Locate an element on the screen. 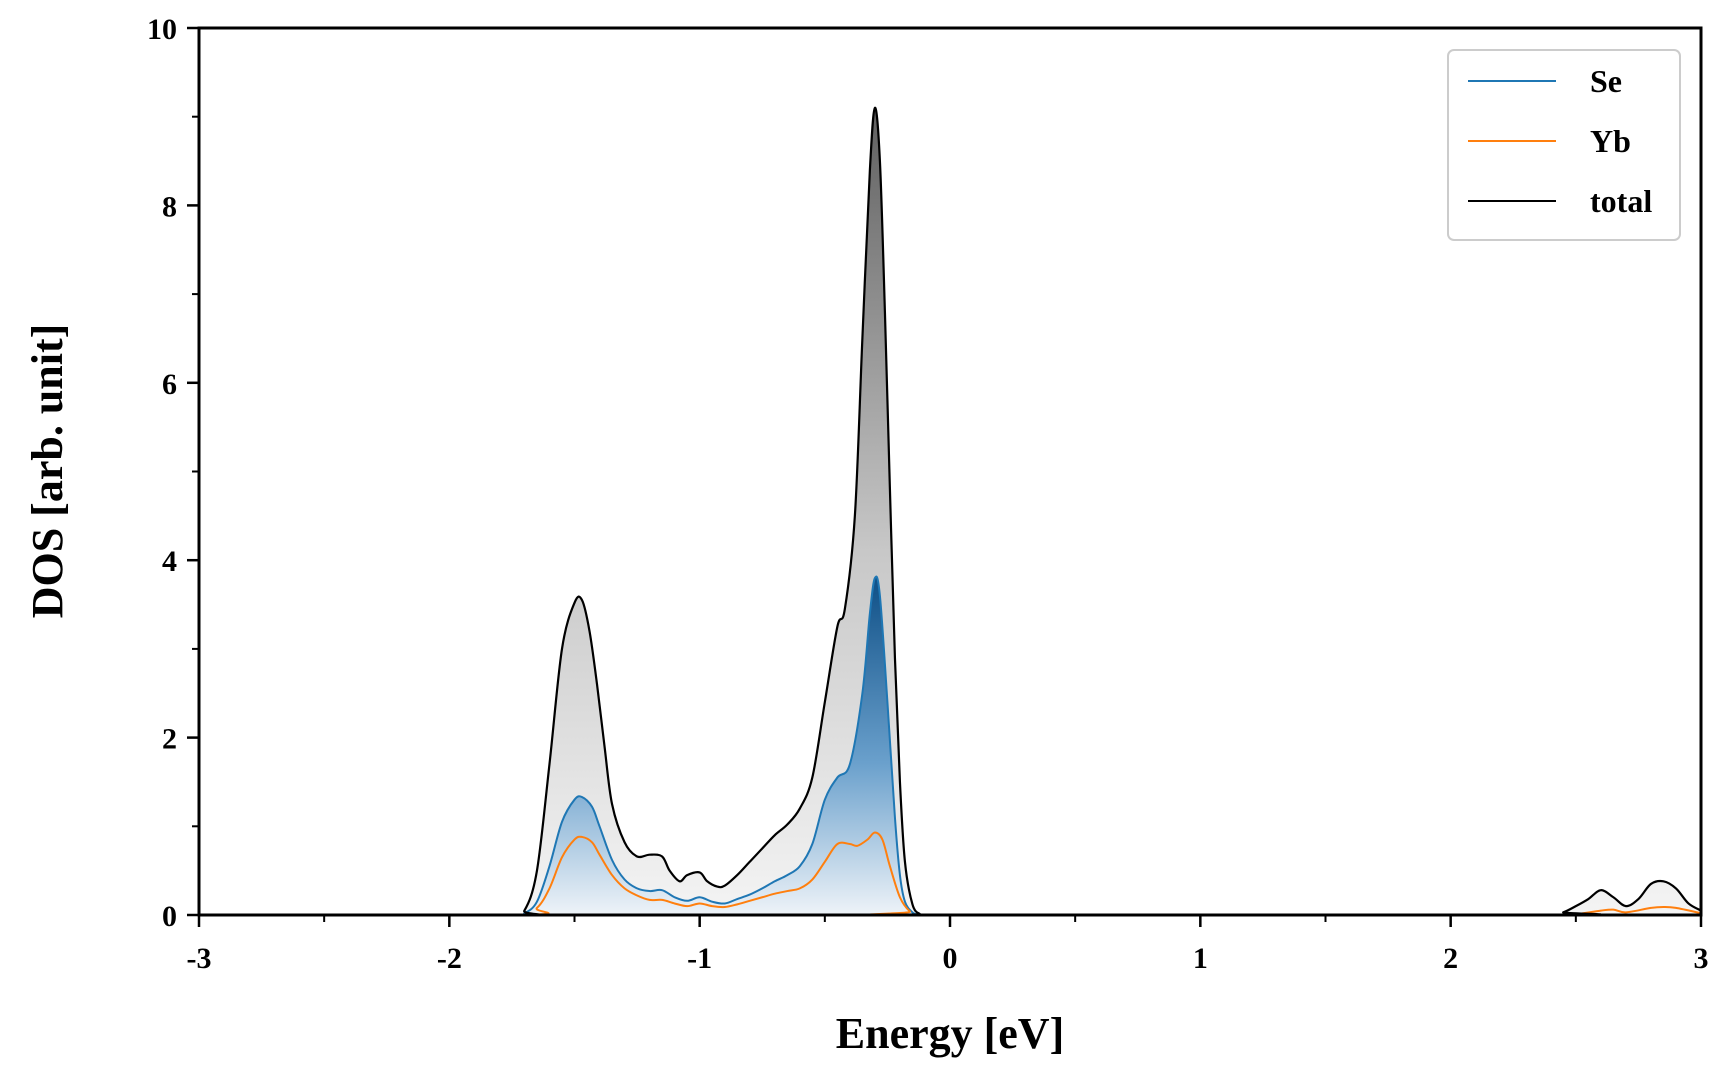 This screenshot has width=1728, height=1080. legend-label-total: total is located at coordinates (1621, 201).